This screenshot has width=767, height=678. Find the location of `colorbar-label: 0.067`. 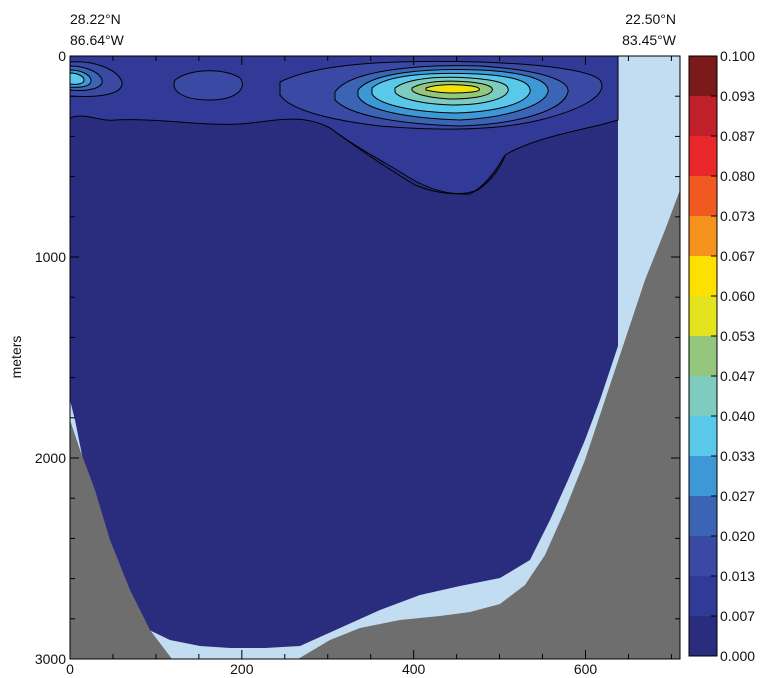

colorbar-label: 0.067 is located at coordinates (737, 256).